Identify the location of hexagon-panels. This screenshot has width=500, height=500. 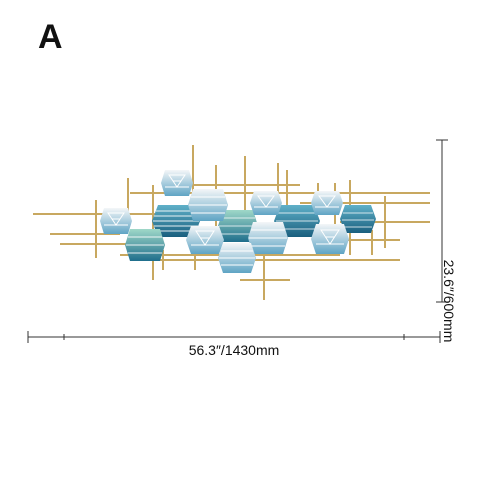
(238, 221).